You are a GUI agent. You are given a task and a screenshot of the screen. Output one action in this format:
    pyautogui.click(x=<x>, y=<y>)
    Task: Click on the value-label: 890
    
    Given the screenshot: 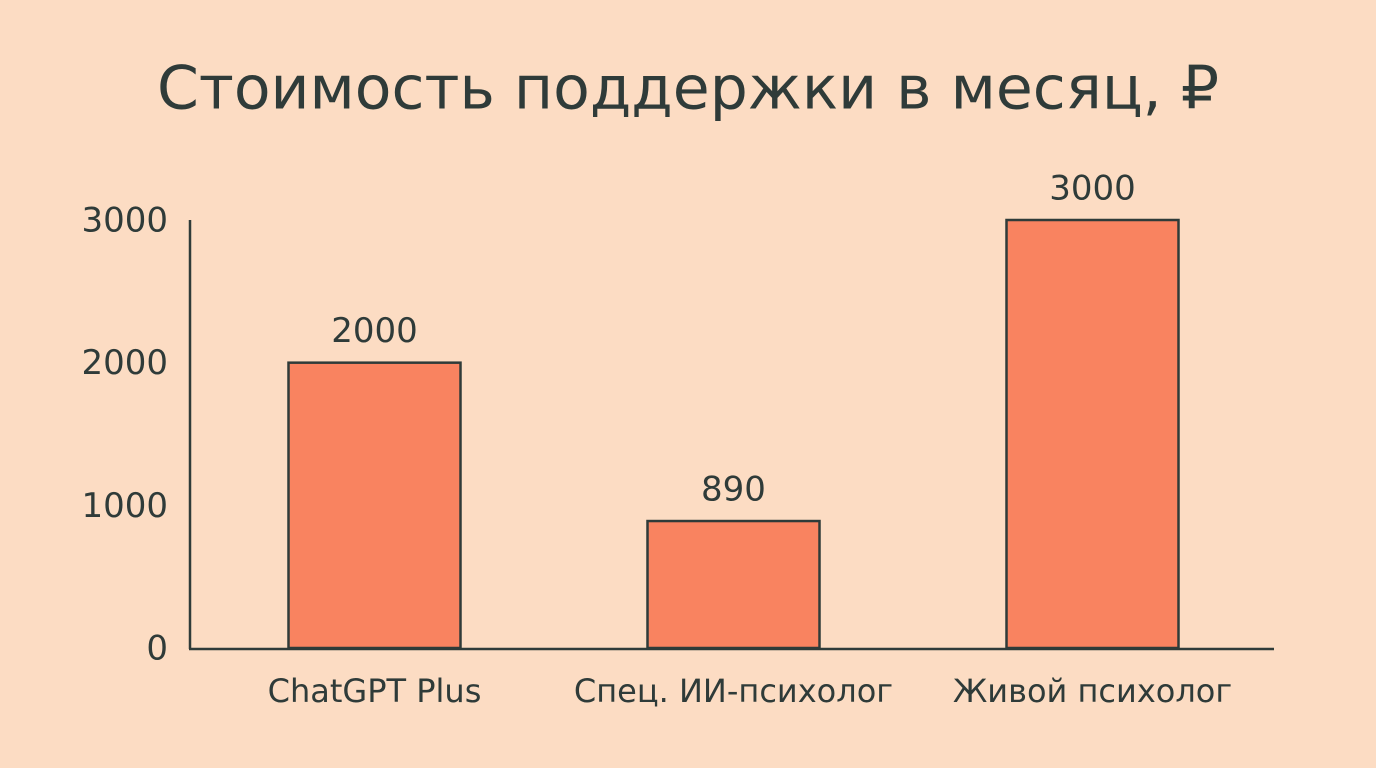 What is the action you would take?
    pyautogui.click(x=733, y=490)
    